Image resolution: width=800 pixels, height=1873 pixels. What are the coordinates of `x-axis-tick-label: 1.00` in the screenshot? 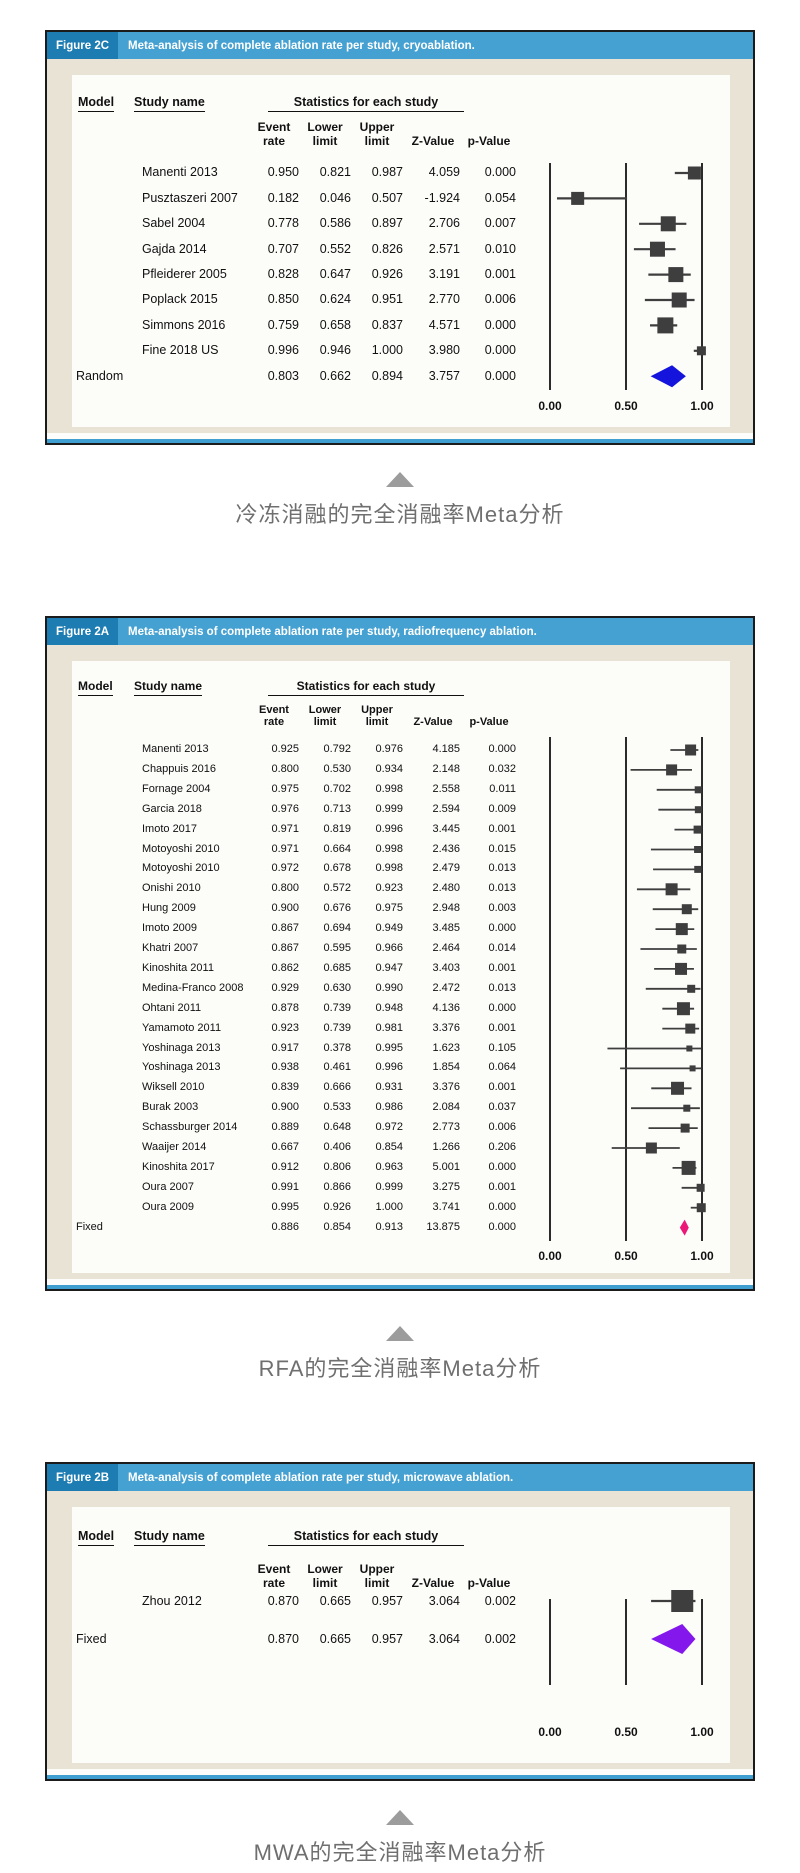 It's located at (702, 1256).